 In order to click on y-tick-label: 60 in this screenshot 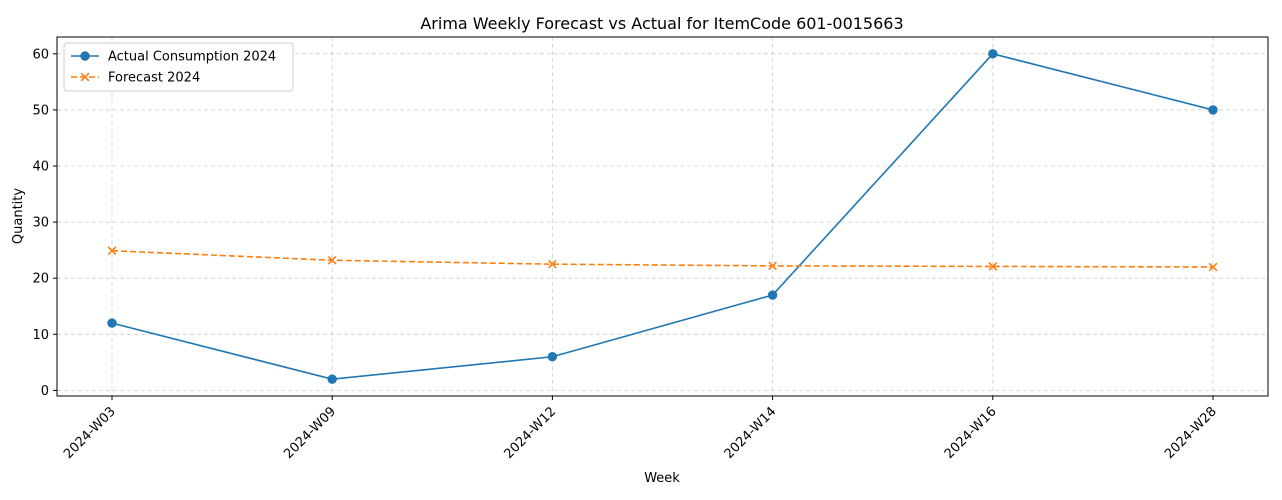, I will do `click(40, 54)`.